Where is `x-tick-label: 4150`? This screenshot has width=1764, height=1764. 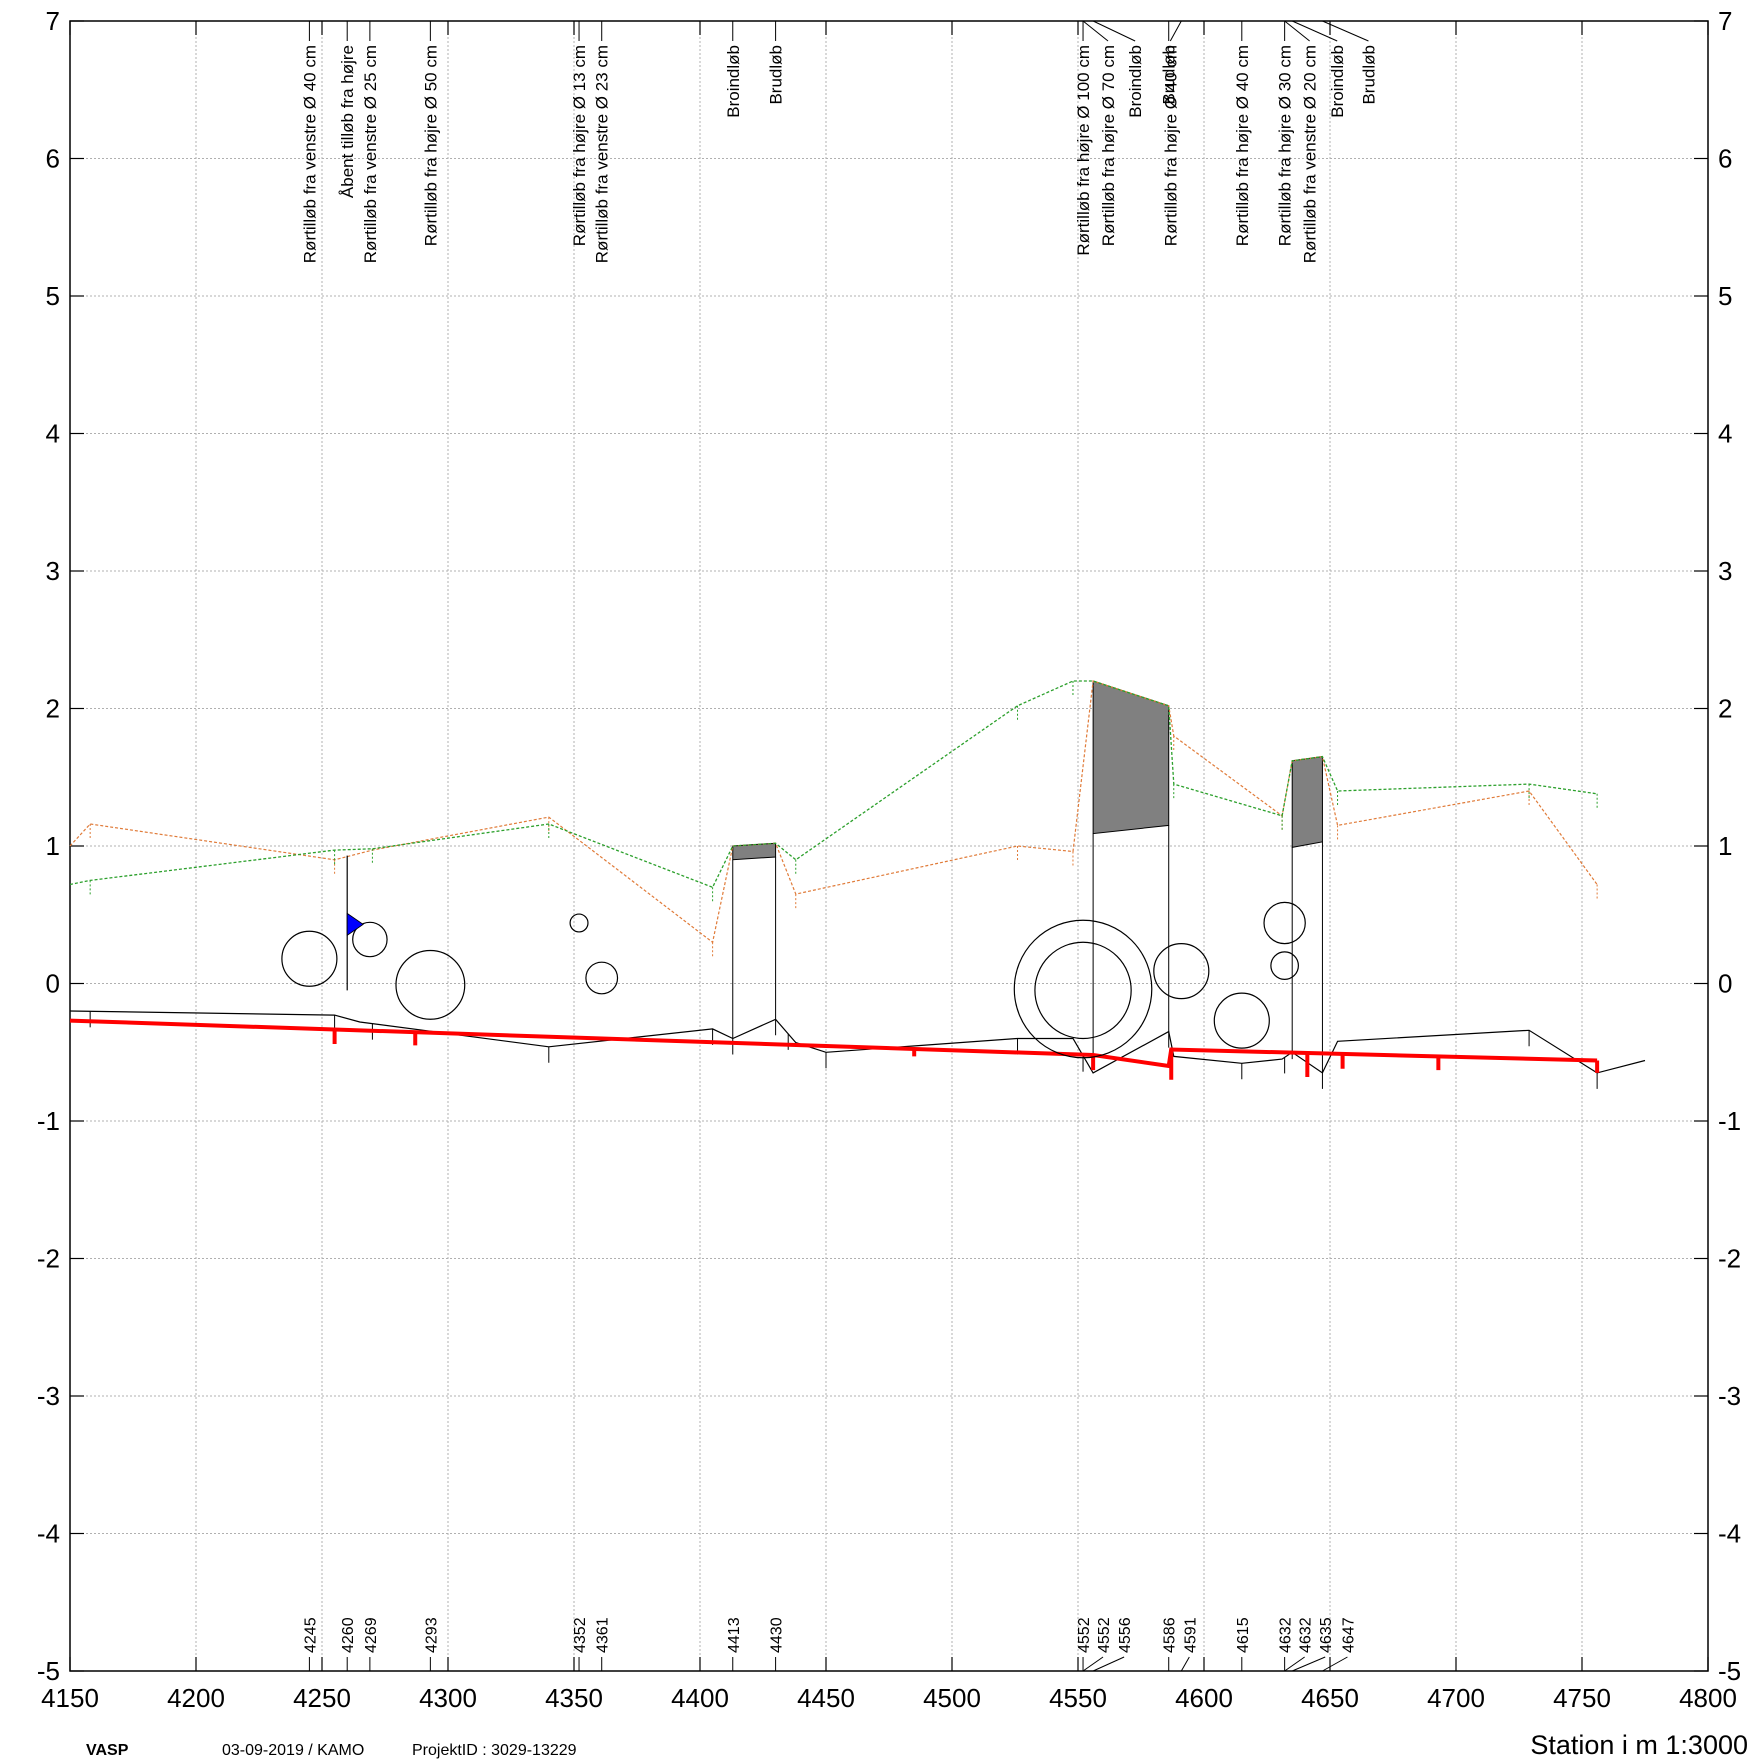 x-tick-label: 4150 is located at coordinates (70, 1698).